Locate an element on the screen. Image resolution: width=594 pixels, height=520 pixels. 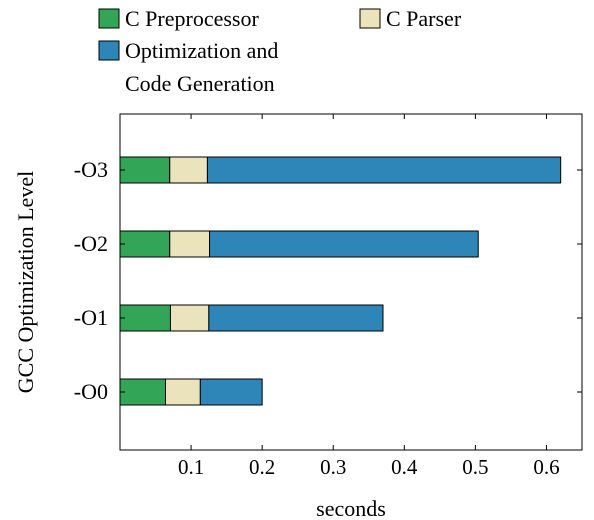
legend-label: Optimization and is located at coordinates (201, 50).